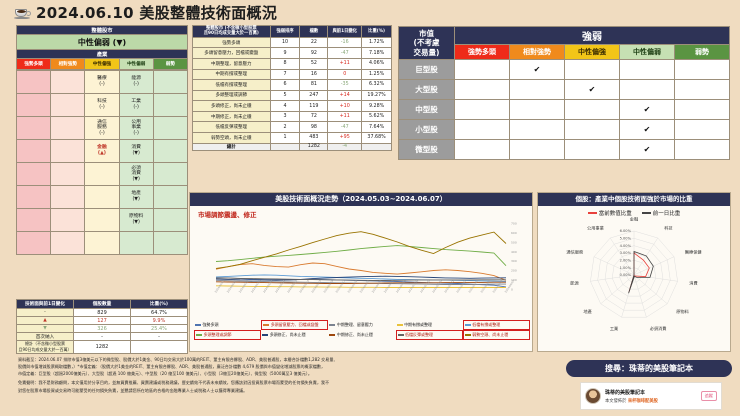  What do you see at coordinates (626, 239) in the screenshot?
I see `radar-tick-label: 5.00%` at bounding box center [626, 239].